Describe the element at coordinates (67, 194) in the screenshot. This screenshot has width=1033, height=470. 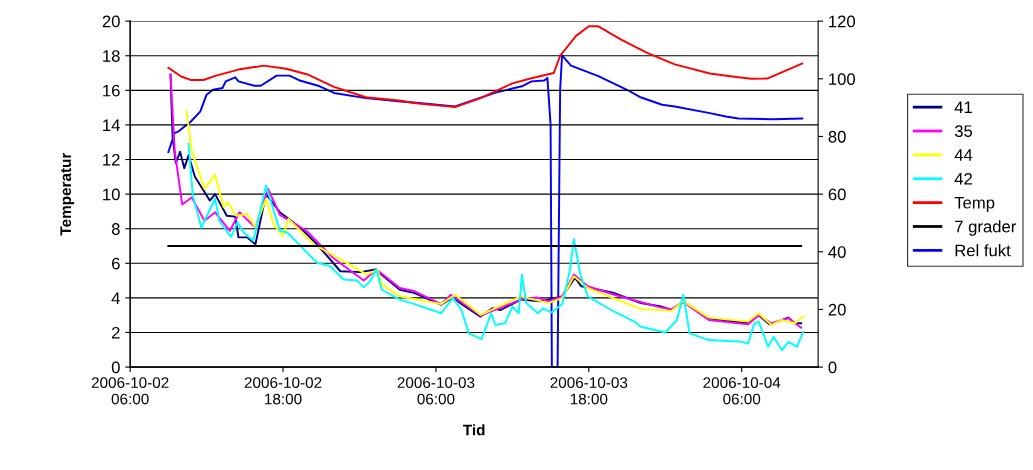
I see `y-axis-title: Temperatur` at that location.